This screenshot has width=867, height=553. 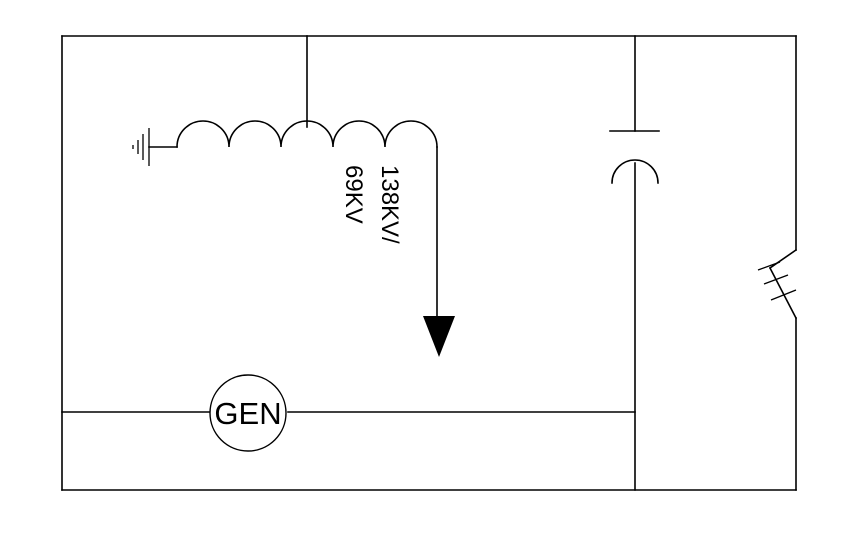 I want to click on generator: GEN, so click(x=248, y=413).